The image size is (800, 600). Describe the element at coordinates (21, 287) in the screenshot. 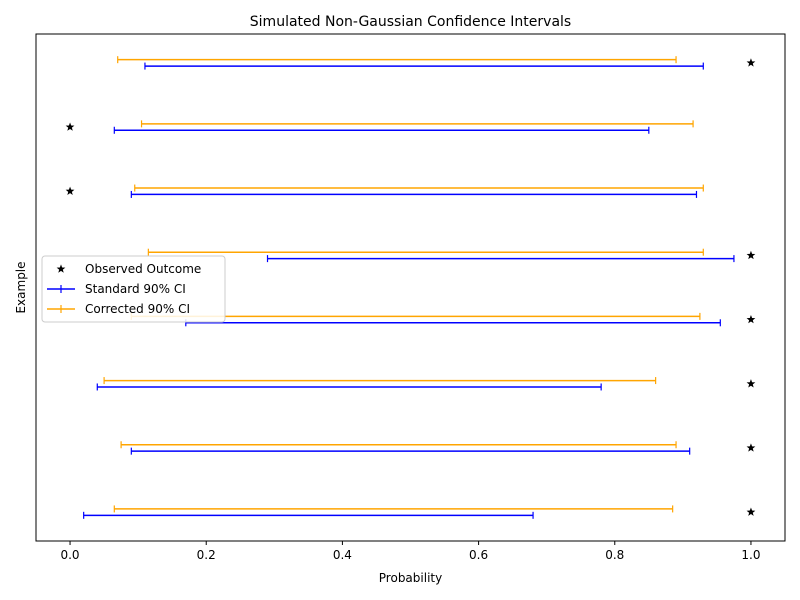

I see `y-axis-label: Example` at that location.